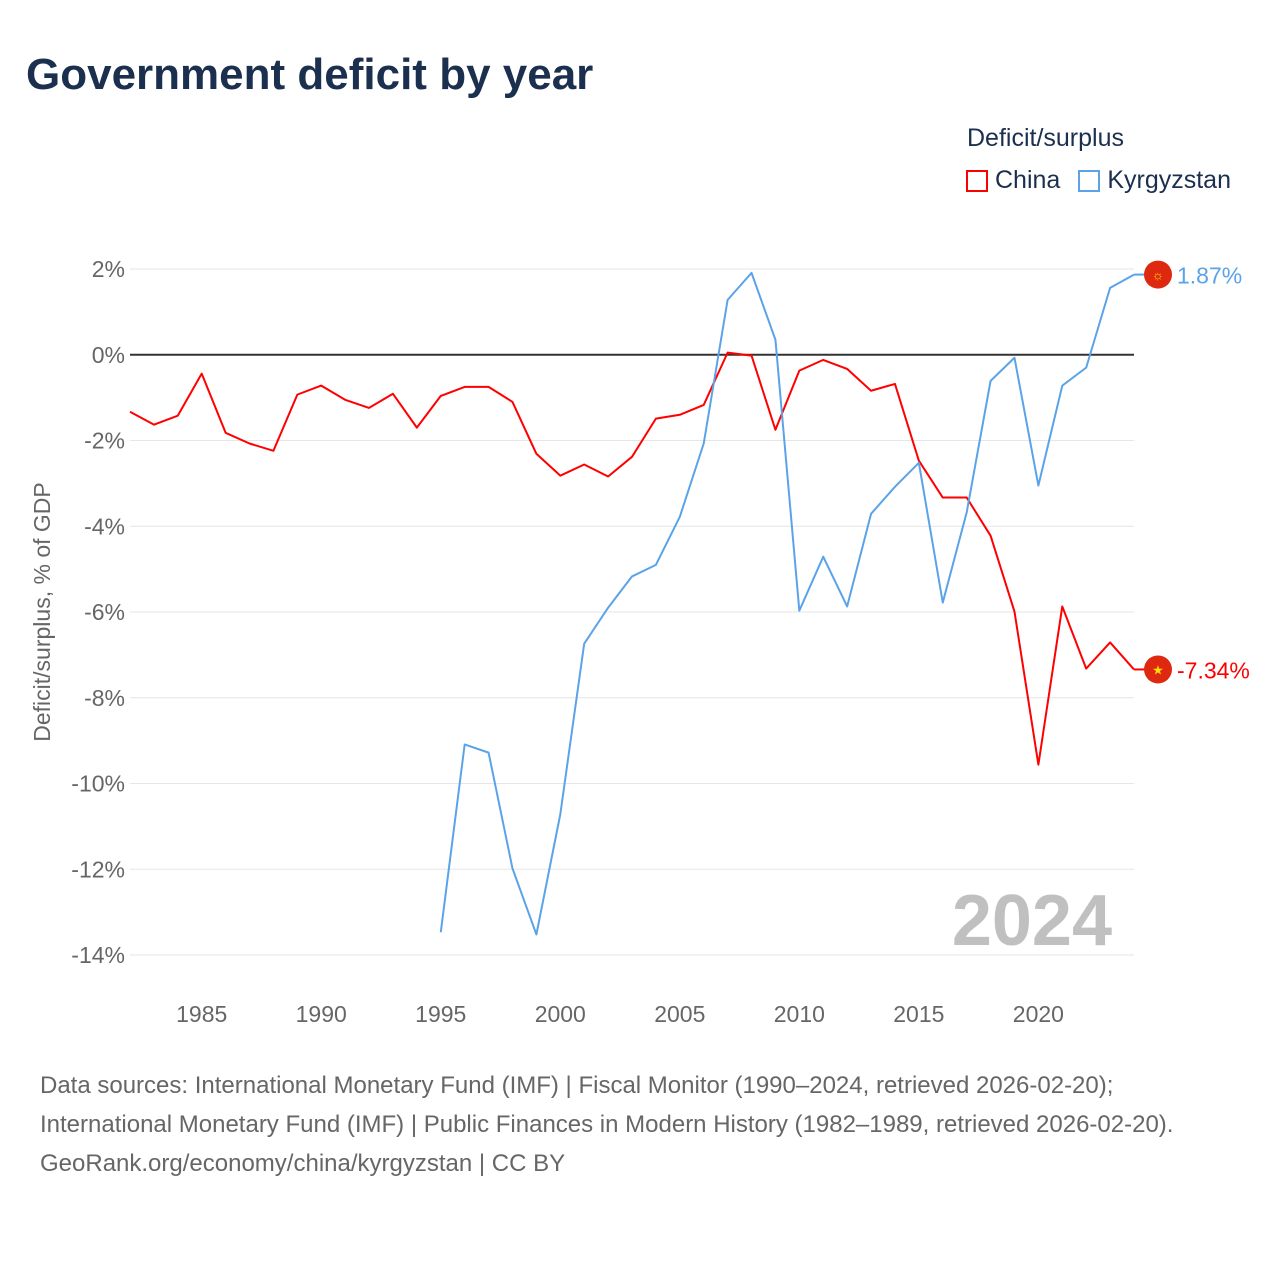  I want to click on legend-label: Kyrgyzstan, so click(1169, 180).